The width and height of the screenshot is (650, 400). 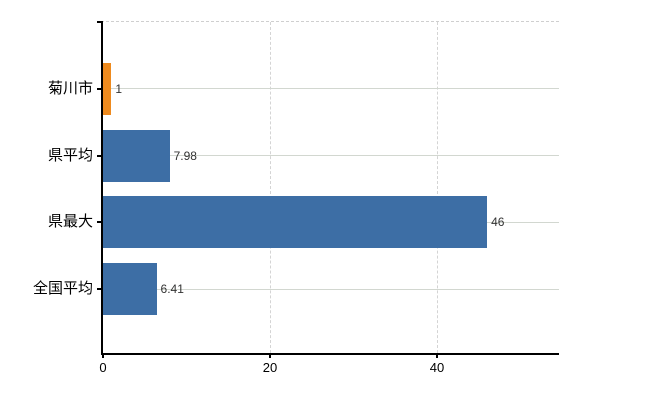 I want to click on x-axis-tick-label: 20, so click(x=270, y=367).